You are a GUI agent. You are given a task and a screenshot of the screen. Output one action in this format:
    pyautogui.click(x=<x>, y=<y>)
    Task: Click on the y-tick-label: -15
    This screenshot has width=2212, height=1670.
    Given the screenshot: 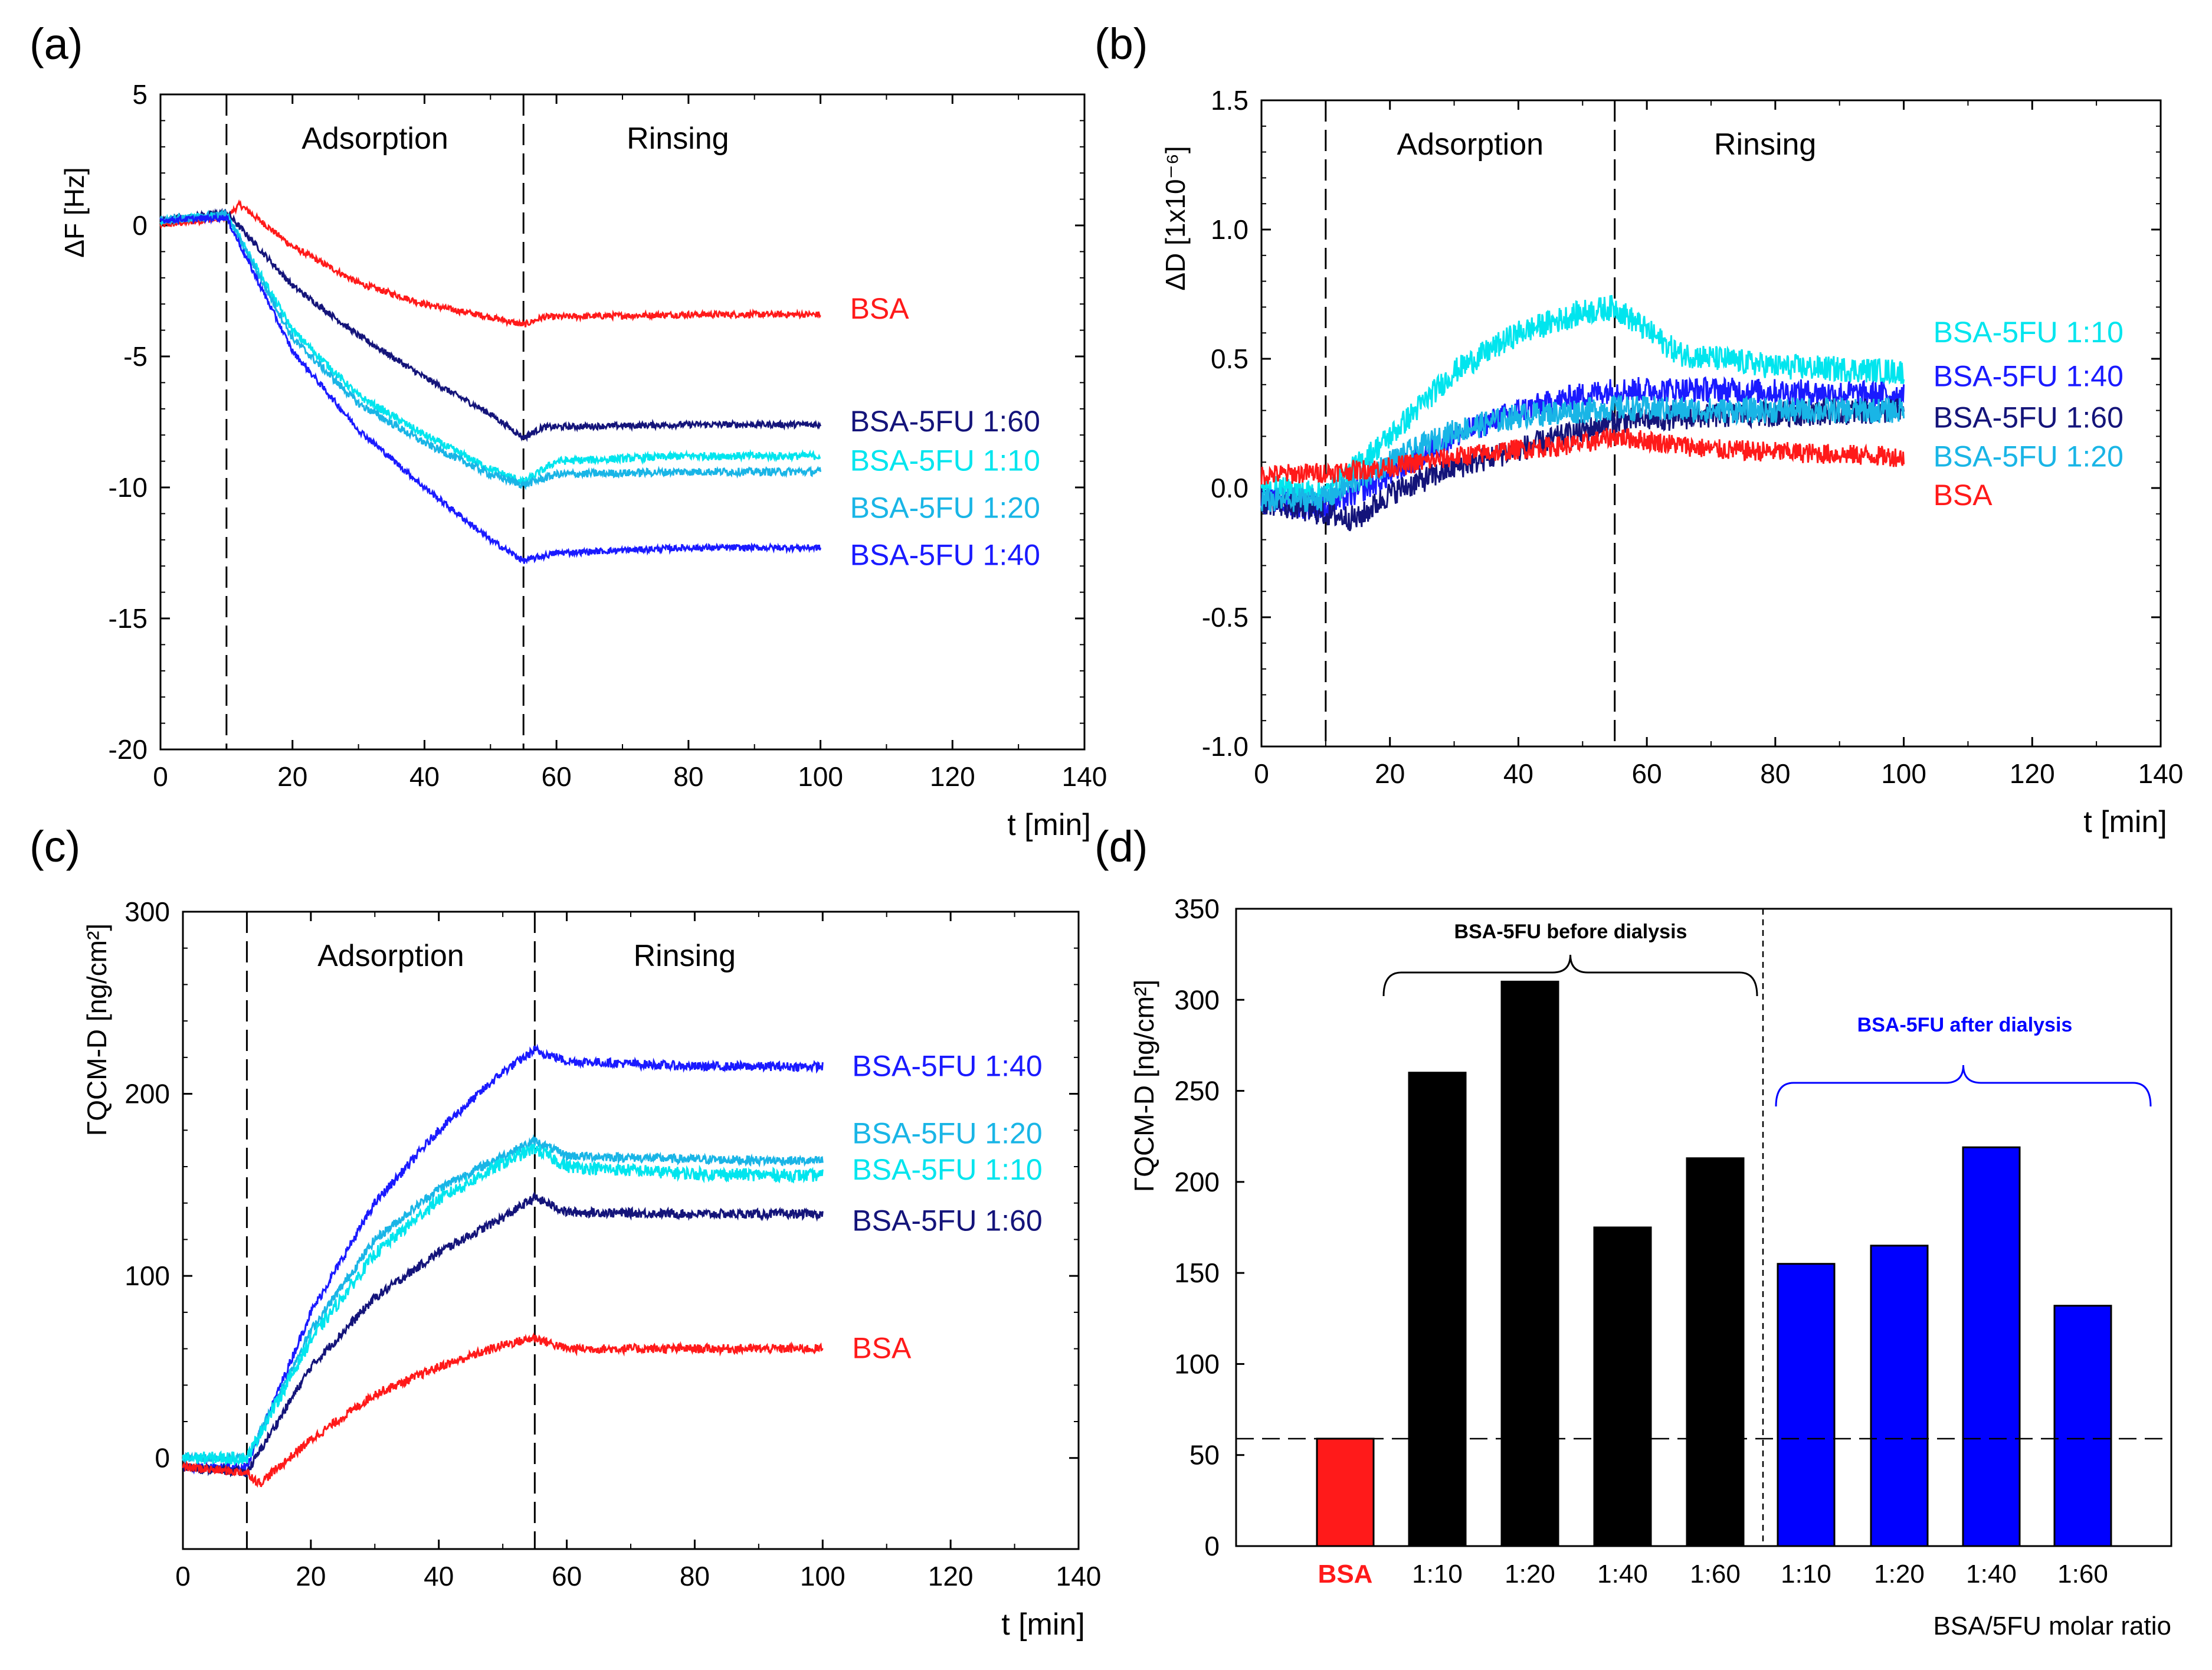 What is the action you would take?
    pyautogui.click(x=128, y=618)
    